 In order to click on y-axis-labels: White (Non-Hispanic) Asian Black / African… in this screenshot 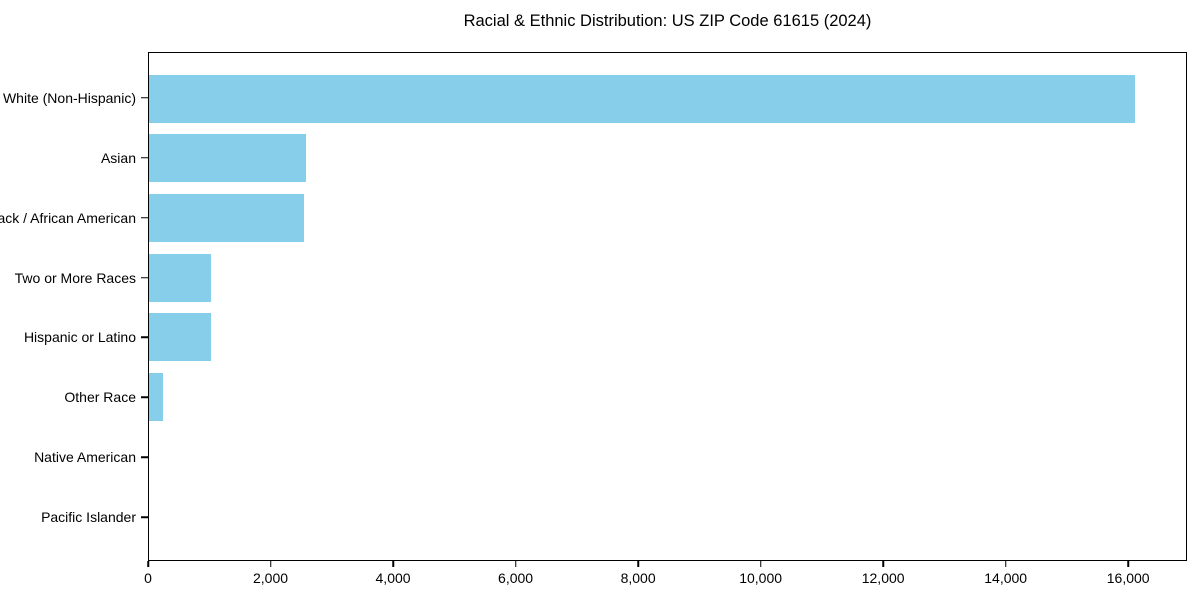, I will do `click(74, 306)`.